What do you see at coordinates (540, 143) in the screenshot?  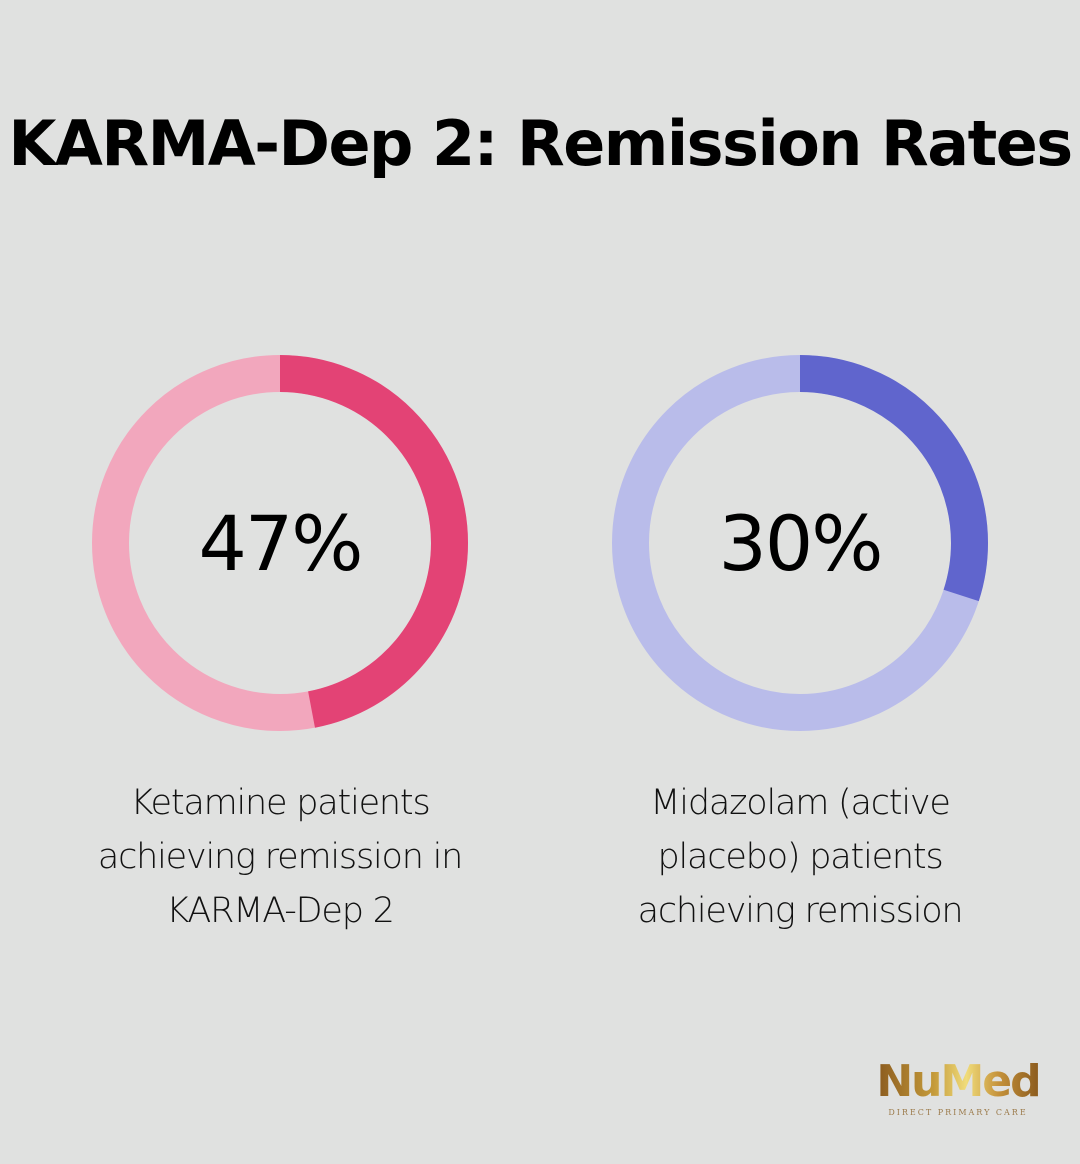 I see `infographic-title: KARMA-Dep 2: Remission Rates` at bounding box center [540, 143].